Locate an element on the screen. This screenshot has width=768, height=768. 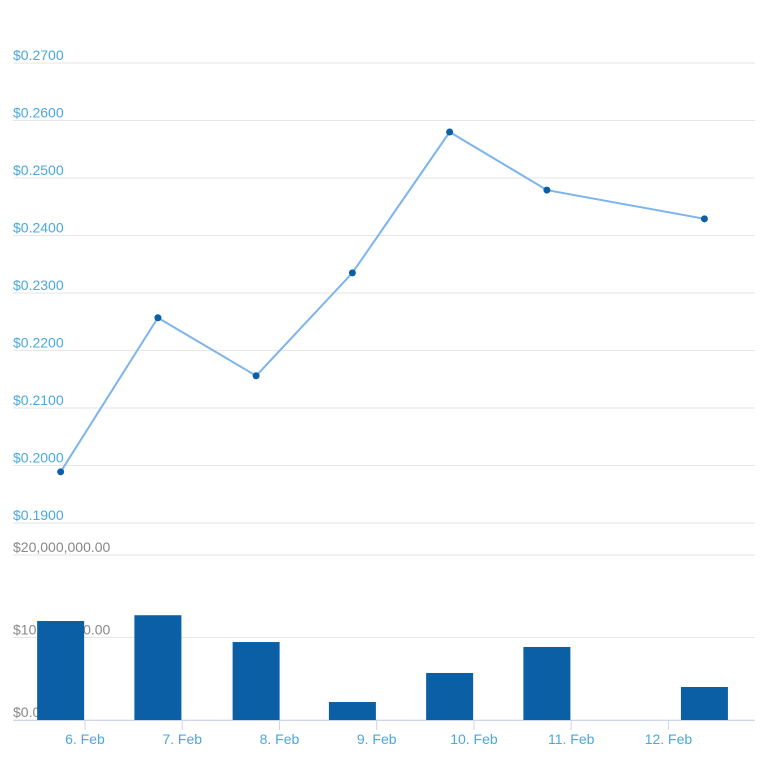
y-tick-label: $0.2300 is located at coordinates (38, 285).